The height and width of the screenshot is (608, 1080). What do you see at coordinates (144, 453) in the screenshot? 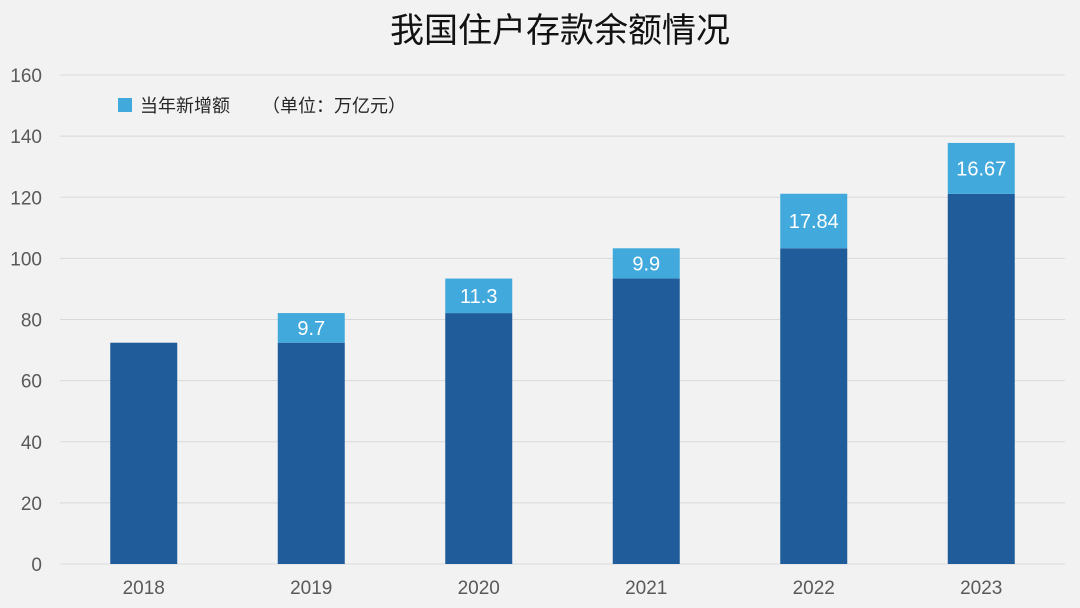
I see `bar-base-2018` at bounding box center [144, 453].